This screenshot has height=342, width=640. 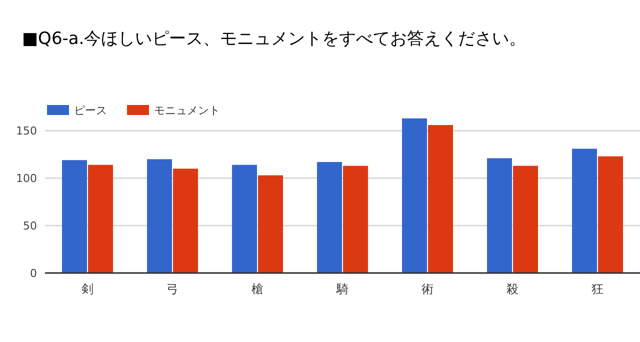 What do you see at coordinates (512, 289) in the screenshot?
I see `x-tick-label: 殺` at bounding box center [512, 289].